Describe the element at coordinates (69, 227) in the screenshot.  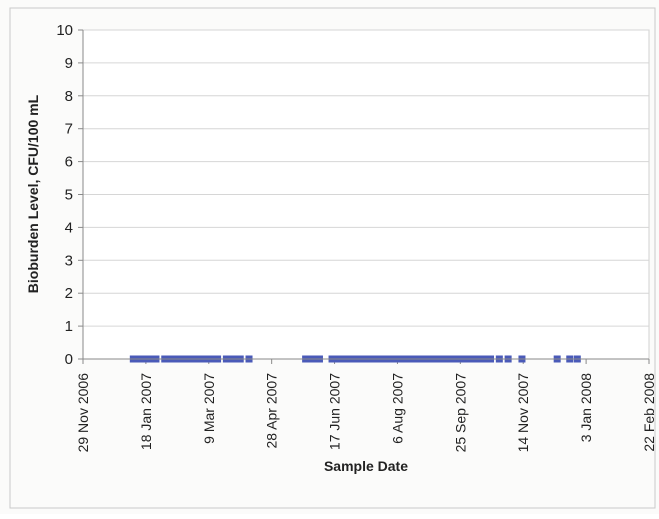
I see `y-tick-label: 4` at that location.